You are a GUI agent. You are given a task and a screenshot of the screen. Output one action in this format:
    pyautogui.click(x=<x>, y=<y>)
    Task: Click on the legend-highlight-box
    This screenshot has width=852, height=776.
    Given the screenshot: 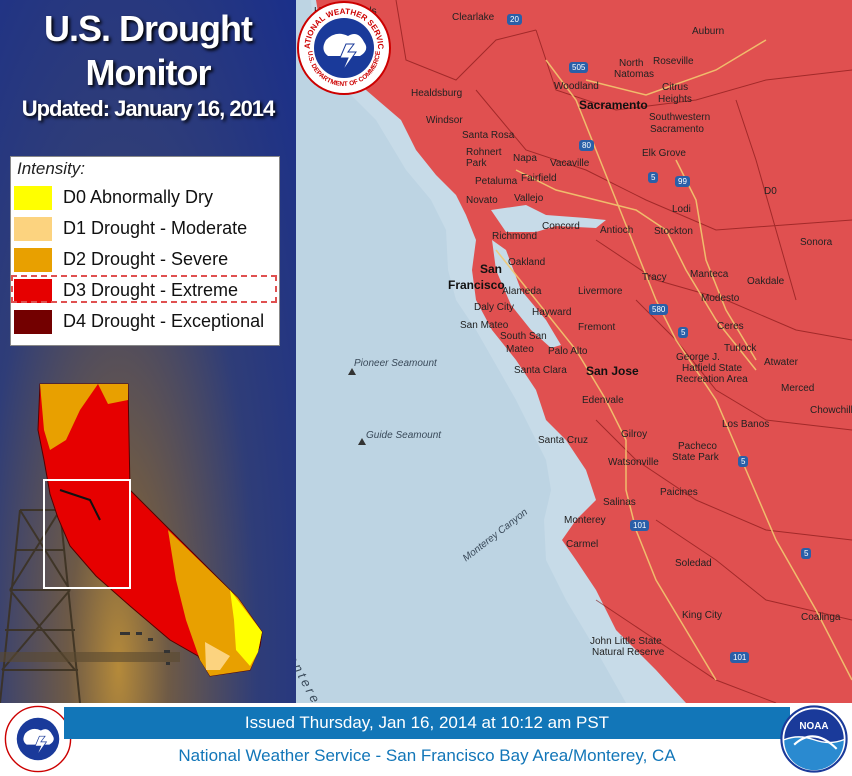 What is the action you would take?
    pyautogui.click(x=144, y=289)
    